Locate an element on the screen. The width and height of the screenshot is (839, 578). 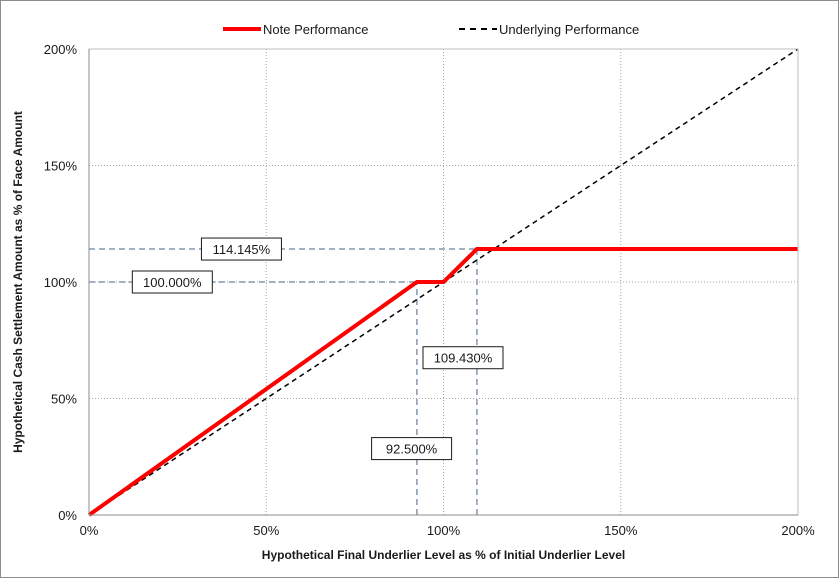
callout-label: 114.145% is located at coordinates (242, 249).